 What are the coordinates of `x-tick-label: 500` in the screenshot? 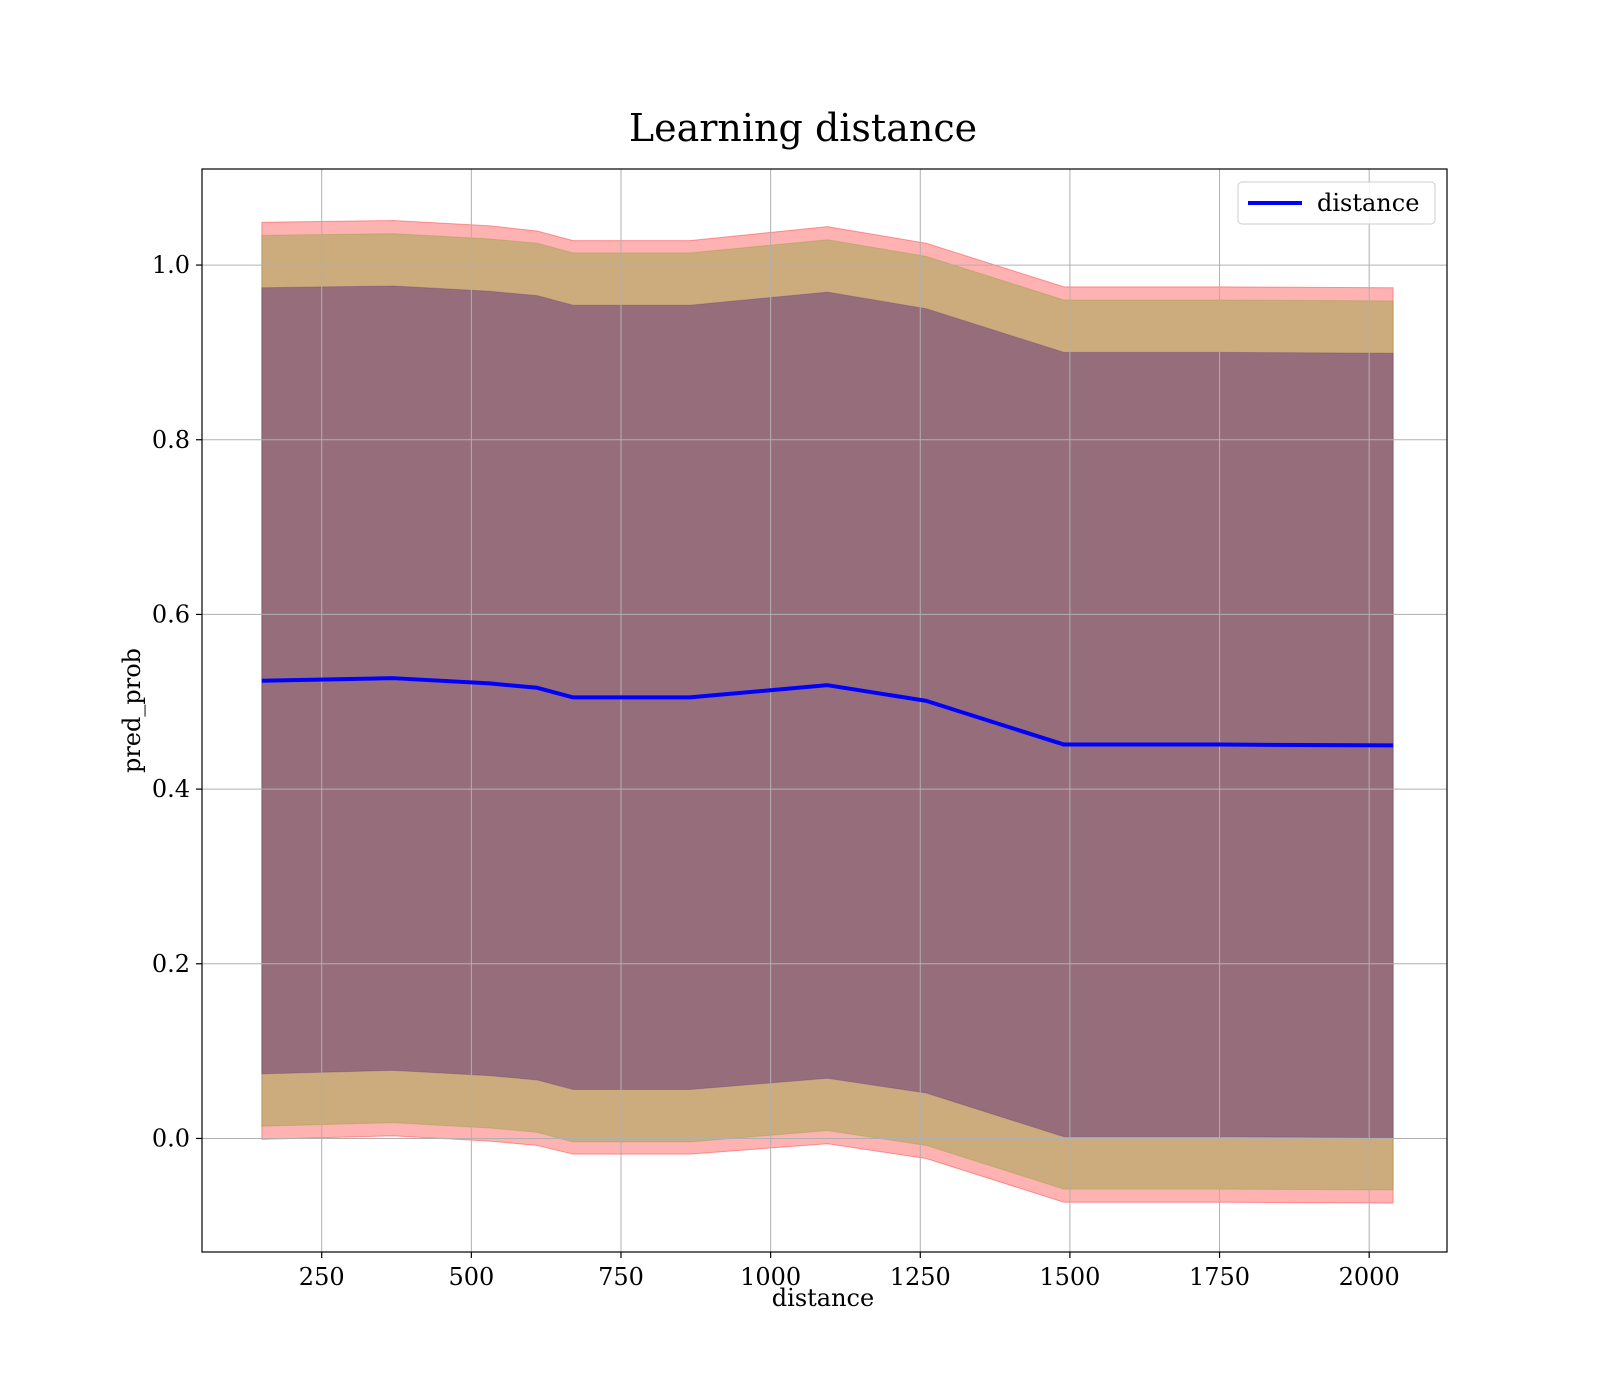 It's located at (471, 1277).